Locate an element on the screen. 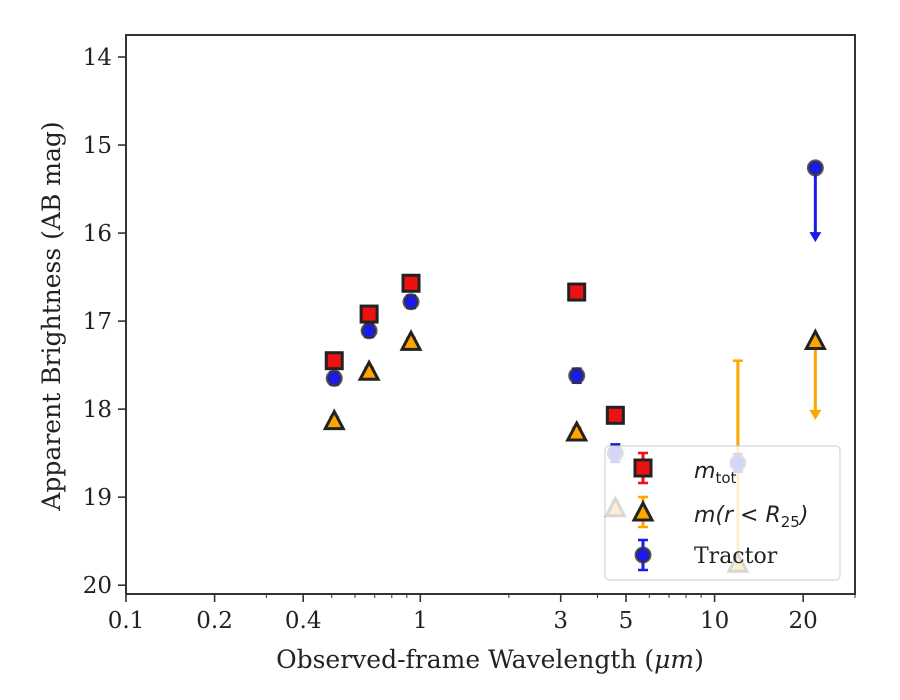 Image resolution: width=900 pixels, height=700 pixels. legend-marker-circle is located at coordinates (643, 555).